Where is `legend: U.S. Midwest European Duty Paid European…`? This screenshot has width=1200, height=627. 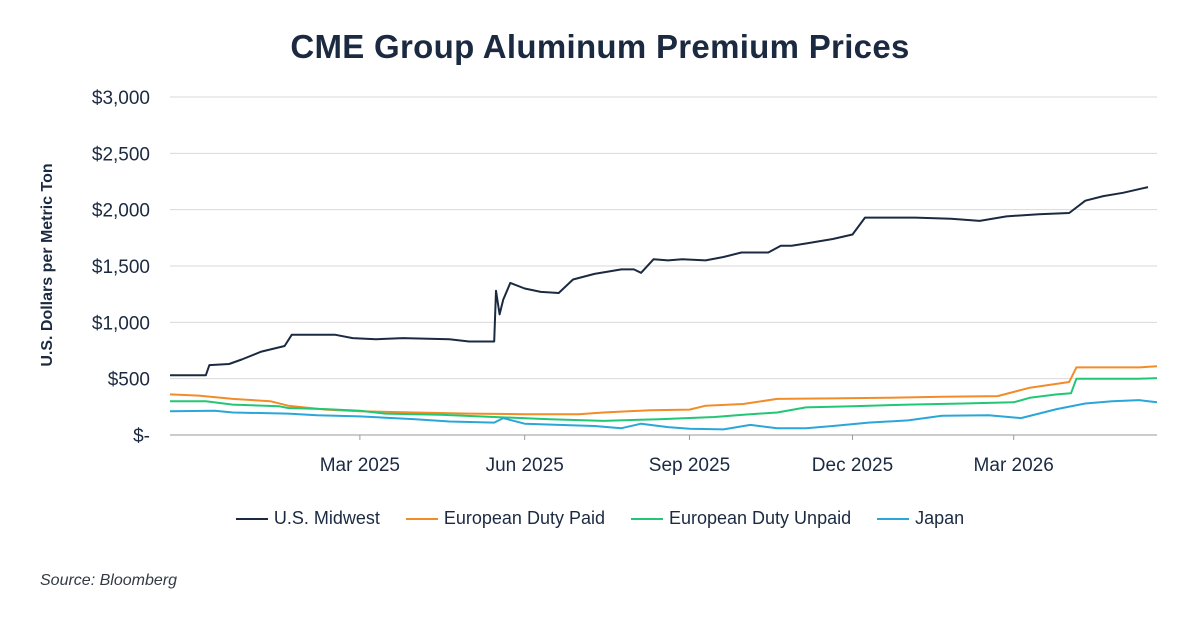
legend: U.S. Midwest European Duty Paid European… is located at coordinates (600, 518).